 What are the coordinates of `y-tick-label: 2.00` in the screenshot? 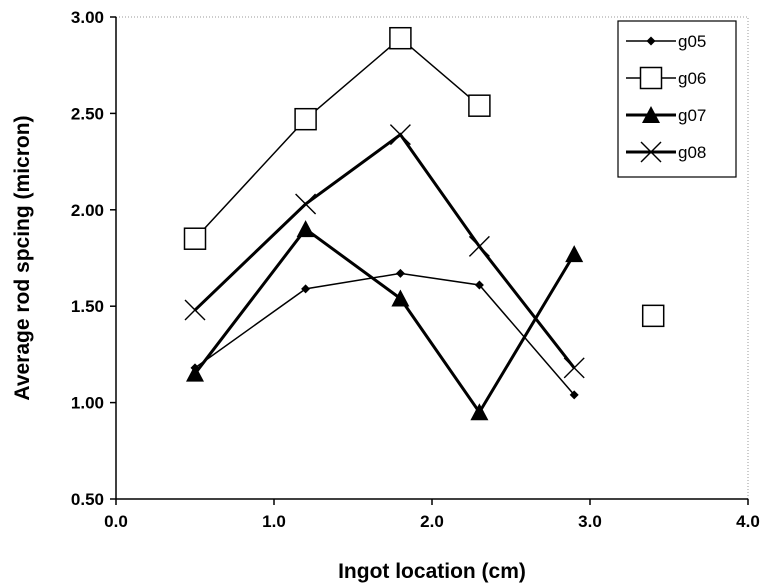 It's located at (87, 210).